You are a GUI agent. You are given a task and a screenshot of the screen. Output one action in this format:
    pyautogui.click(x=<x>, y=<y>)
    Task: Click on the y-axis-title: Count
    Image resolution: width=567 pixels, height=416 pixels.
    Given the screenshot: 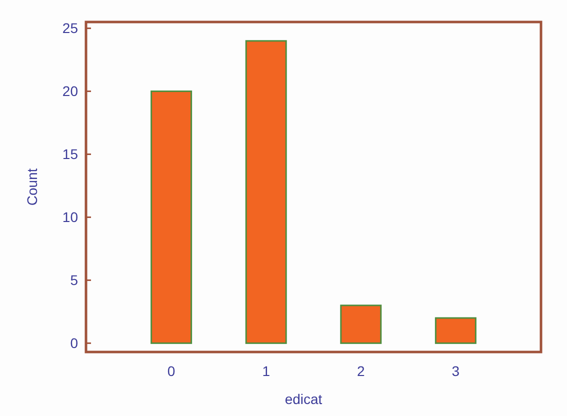 What is the action you would take?
    pyautogui.click(x=32, y=187)
    